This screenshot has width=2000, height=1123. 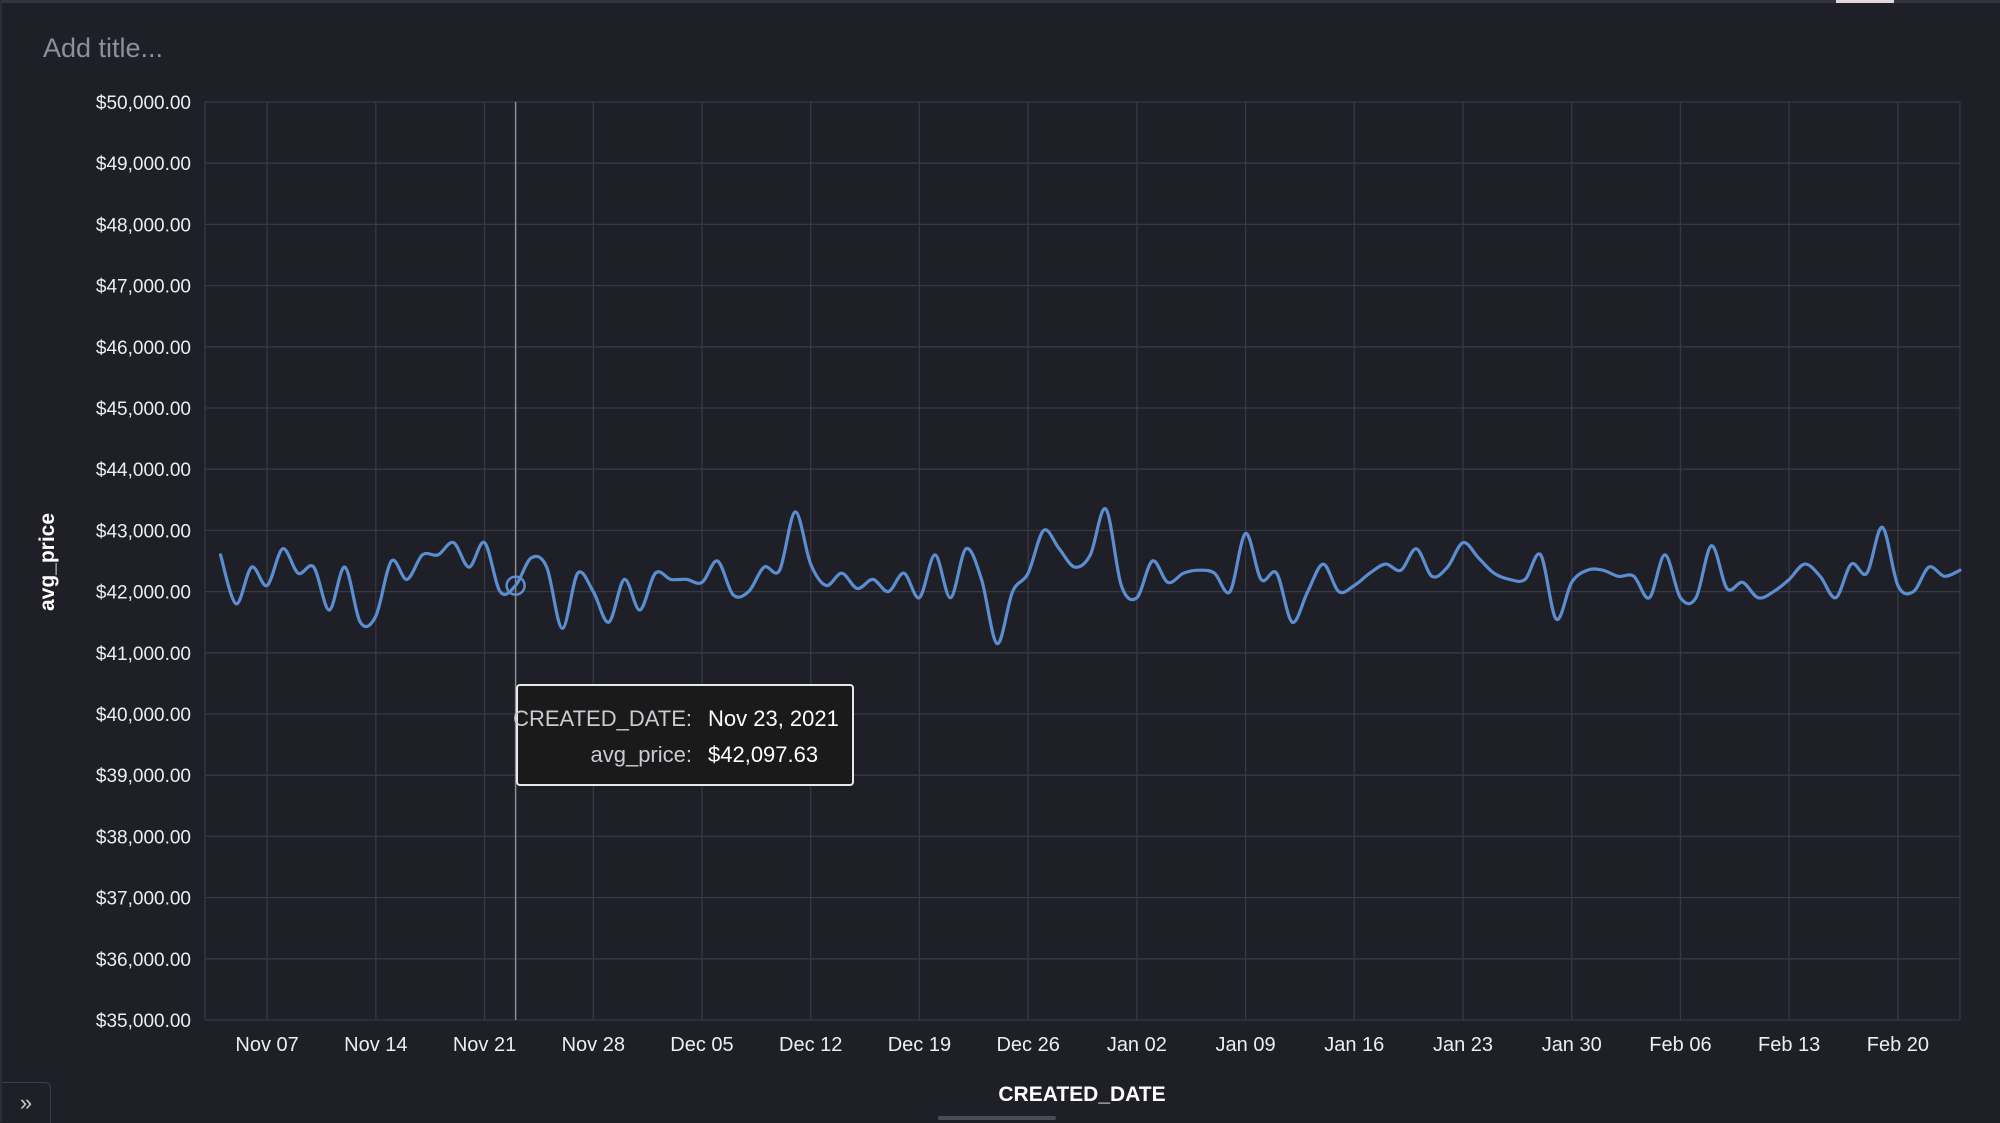 What do you see at coordinates (143, 409) in the screenshot?
I see `y-tick-label: $45,000.00` at bounding box center [143, 409].